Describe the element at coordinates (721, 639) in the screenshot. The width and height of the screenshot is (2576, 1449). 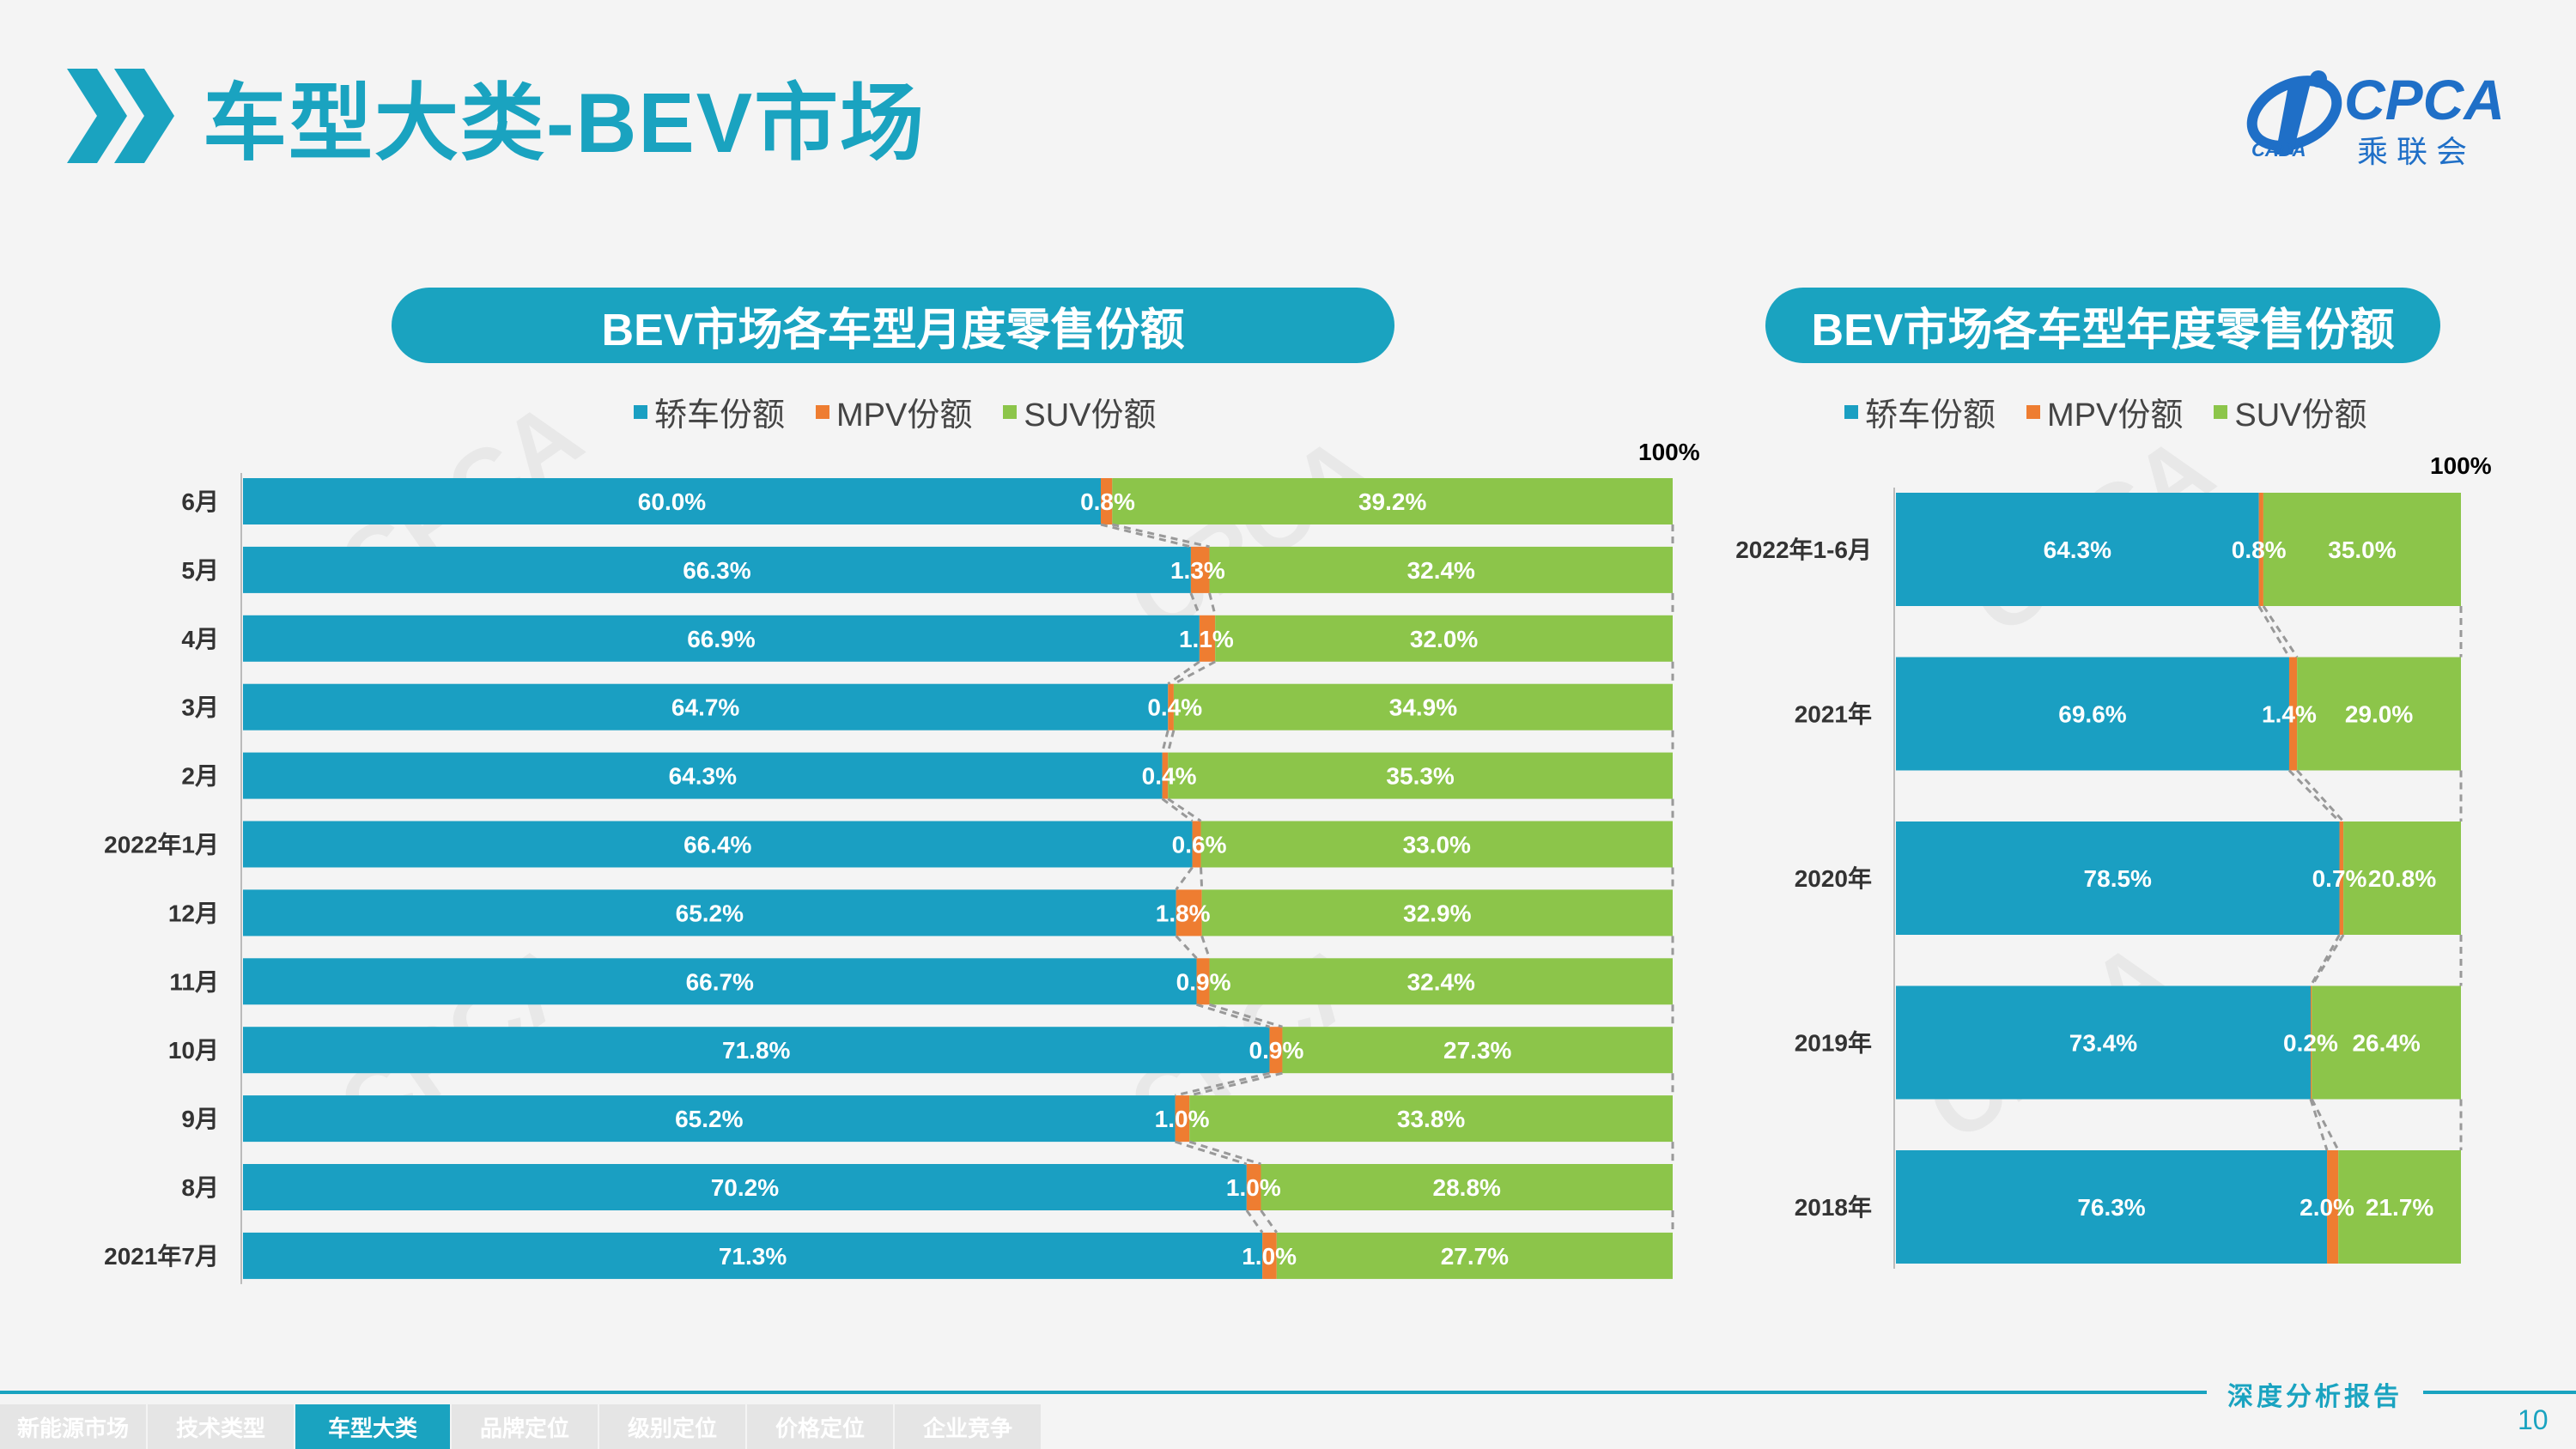
I see `data-label: 66.9%` at that location.